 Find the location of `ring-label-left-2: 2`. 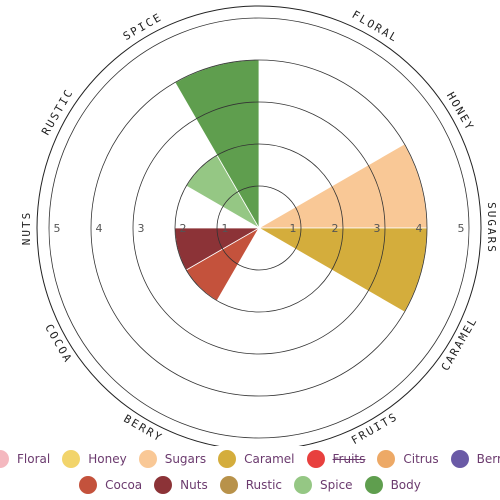

ring-label-left-2: 2 is located at coordinates (183, 228).